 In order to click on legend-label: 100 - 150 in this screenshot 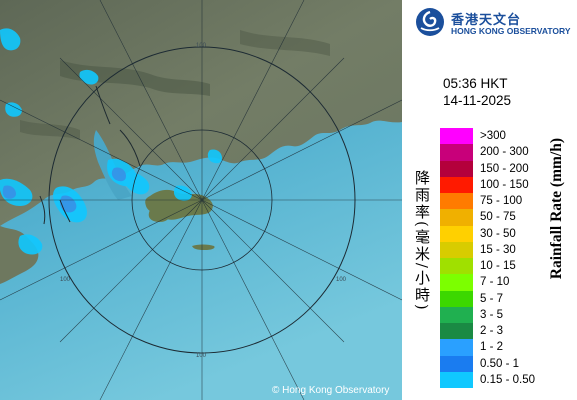, I will do `click(504, 184)`.